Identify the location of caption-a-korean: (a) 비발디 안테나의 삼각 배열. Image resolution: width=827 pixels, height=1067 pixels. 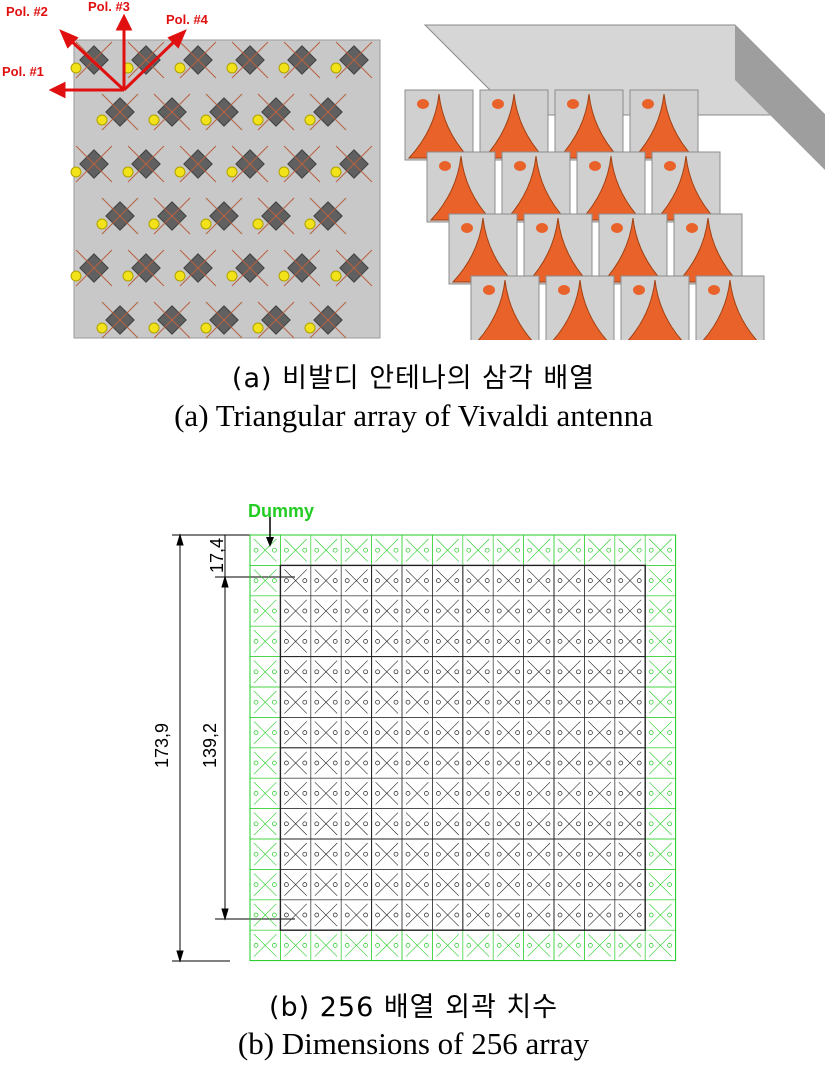
(413, 378).